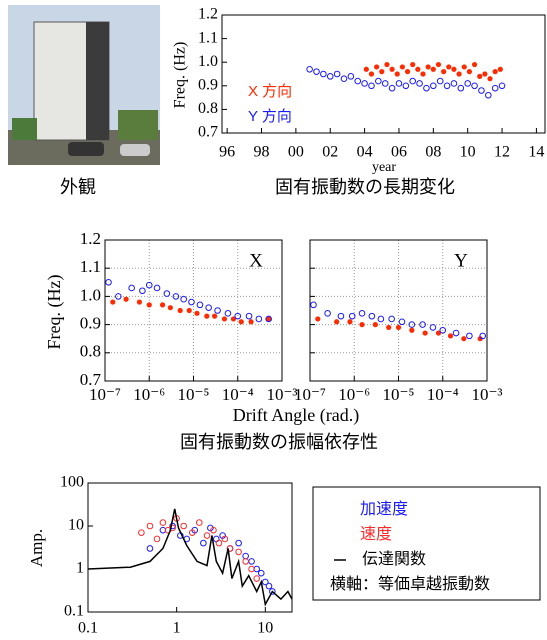  I want to click on x-tick-label: 10⁻⁷, so click(310, 394).